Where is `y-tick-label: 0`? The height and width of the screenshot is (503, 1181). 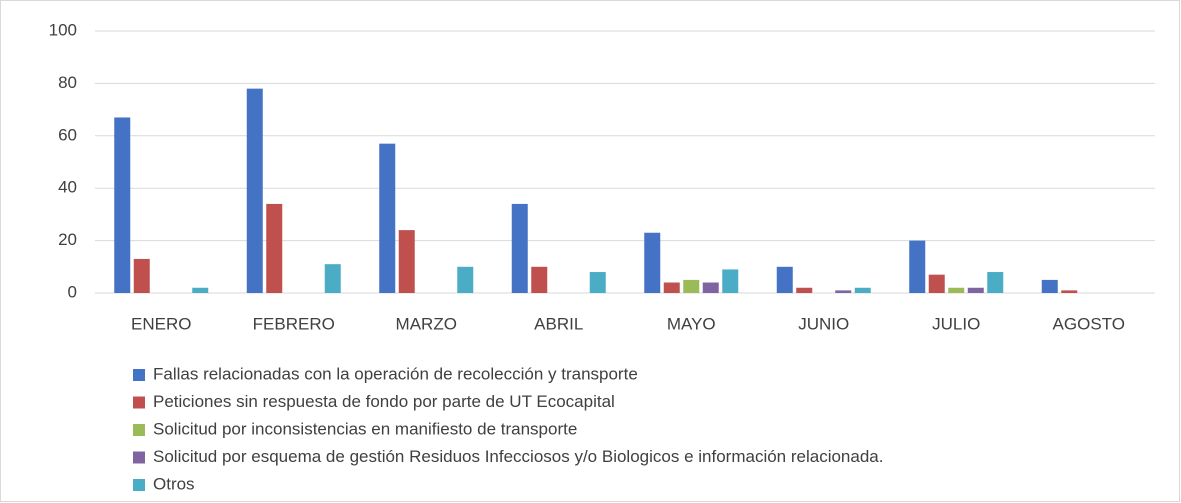 y-tick-label: 0 is located at coordinates (72, 291).